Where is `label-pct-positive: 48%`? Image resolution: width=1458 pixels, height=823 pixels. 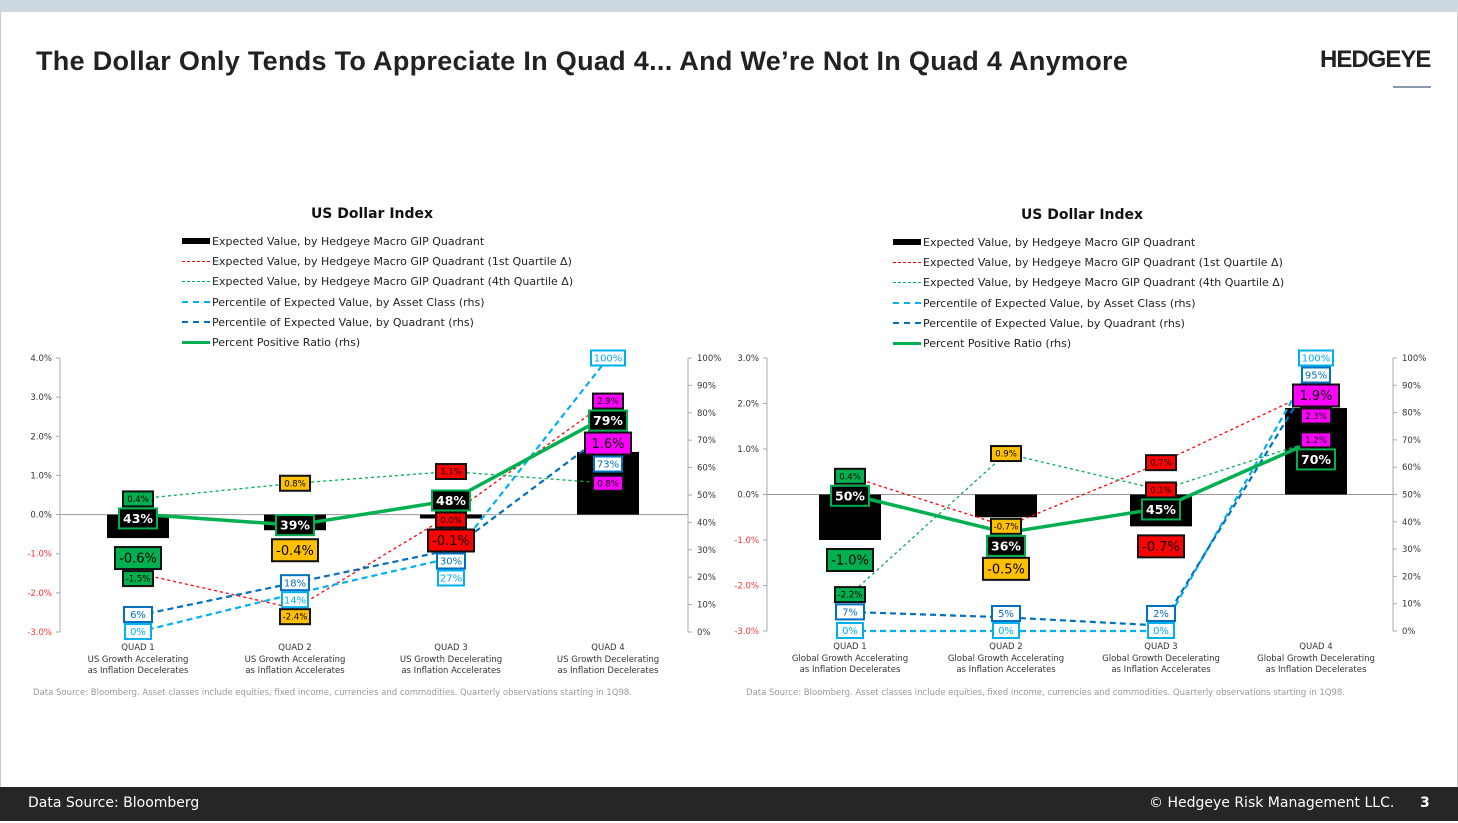 label-pct-positive: 48% is located at coordinates (451, 500).